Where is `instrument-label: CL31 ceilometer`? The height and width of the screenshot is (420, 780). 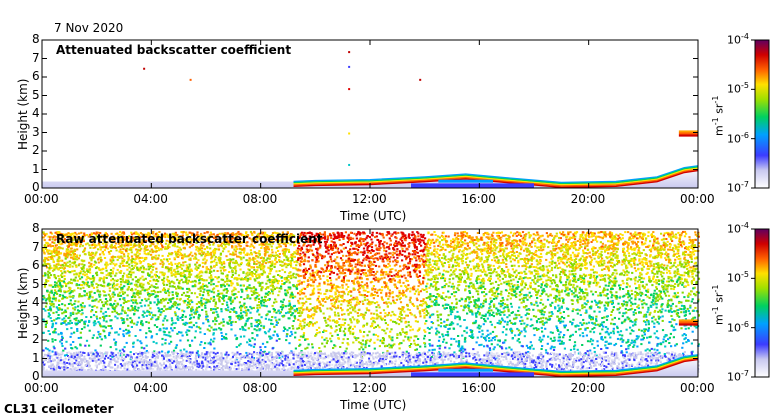
instrument-label: CL31 ceilometer is located at coordinates (59, 409).